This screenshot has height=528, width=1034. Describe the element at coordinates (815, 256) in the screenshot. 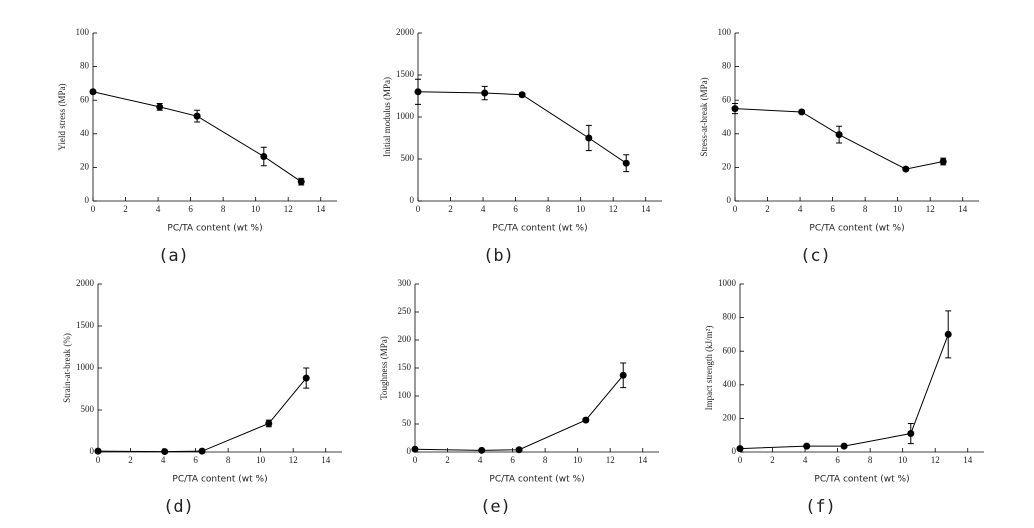

I see `caption: (c)` at that location.